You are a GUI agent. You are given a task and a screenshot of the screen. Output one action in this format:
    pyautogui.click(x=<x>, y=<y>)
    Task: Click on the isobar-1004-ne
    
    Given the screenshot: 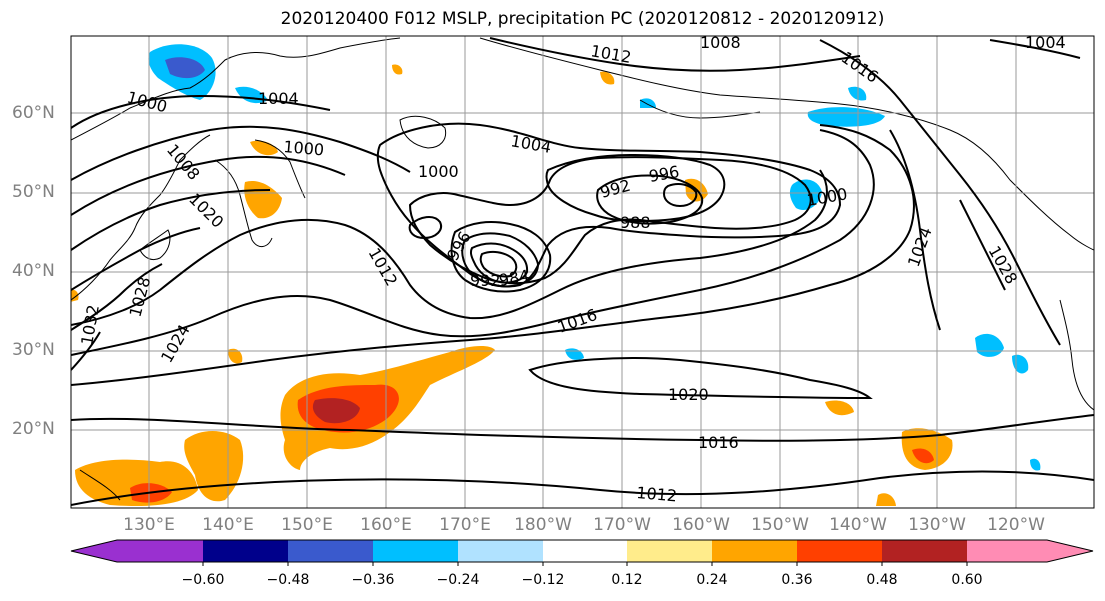 What is the action you would take?
    pyautogui.click(x=1035, y=49)
    